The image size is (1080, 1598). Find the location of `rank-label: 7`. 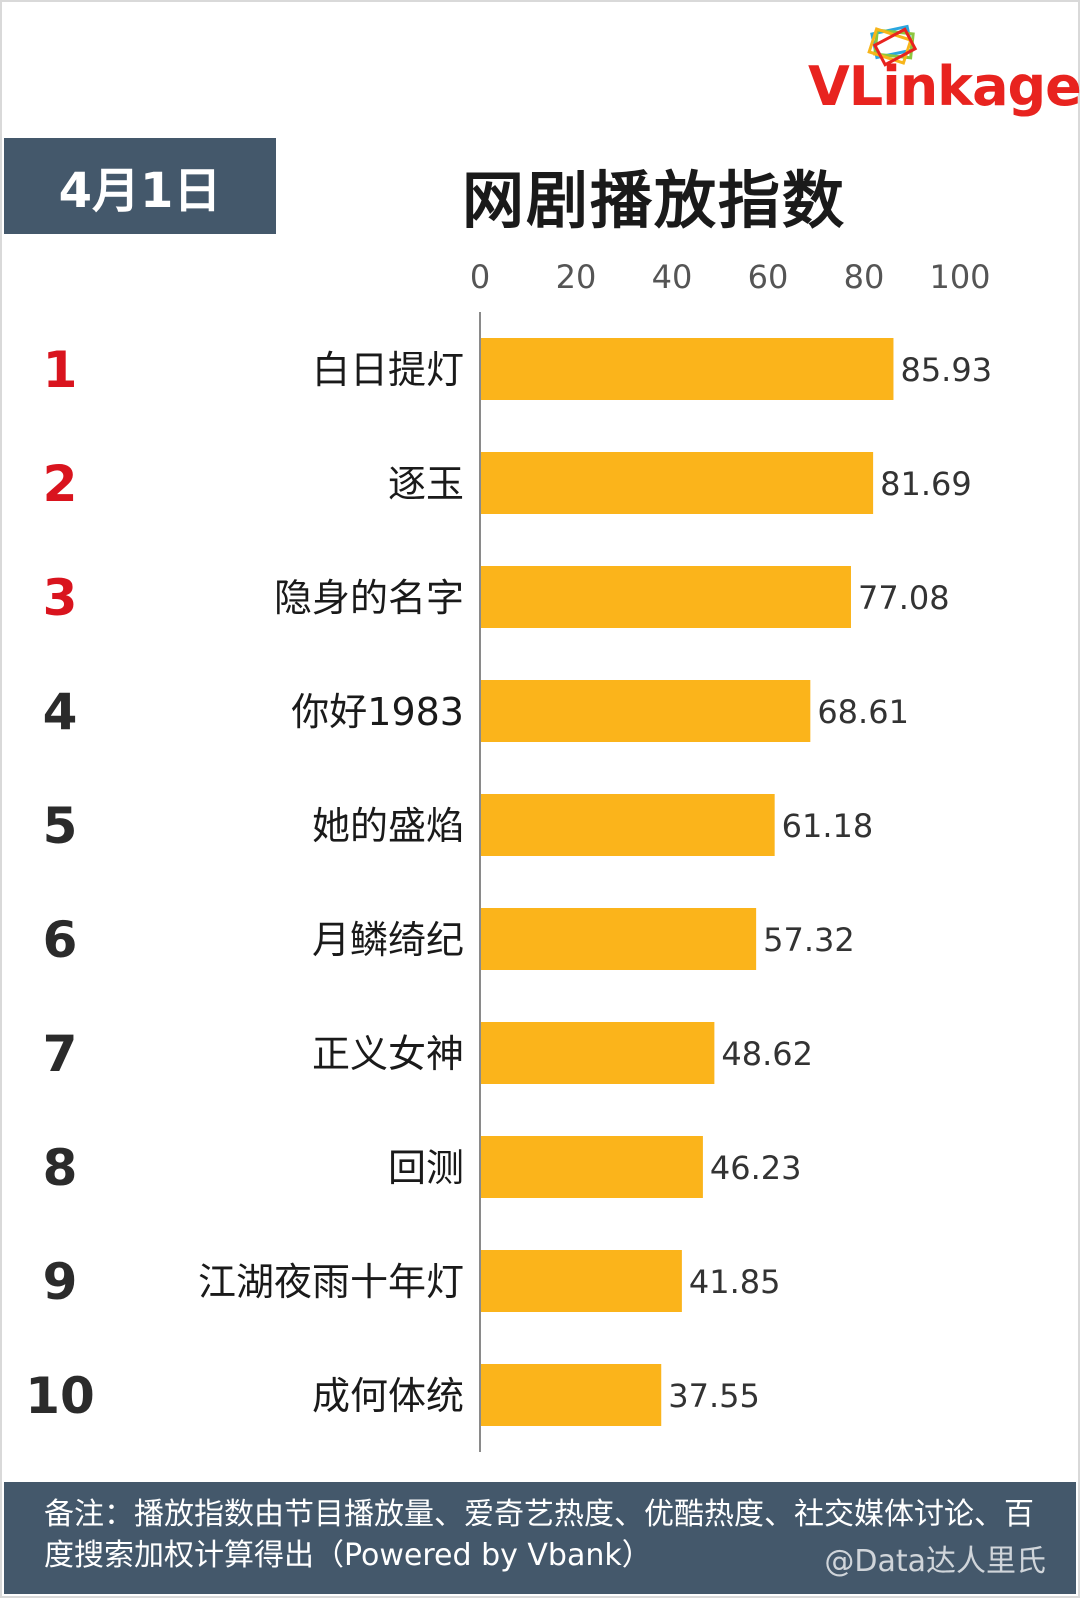

rank-label: 7 is located at coordinates (60, 1054).